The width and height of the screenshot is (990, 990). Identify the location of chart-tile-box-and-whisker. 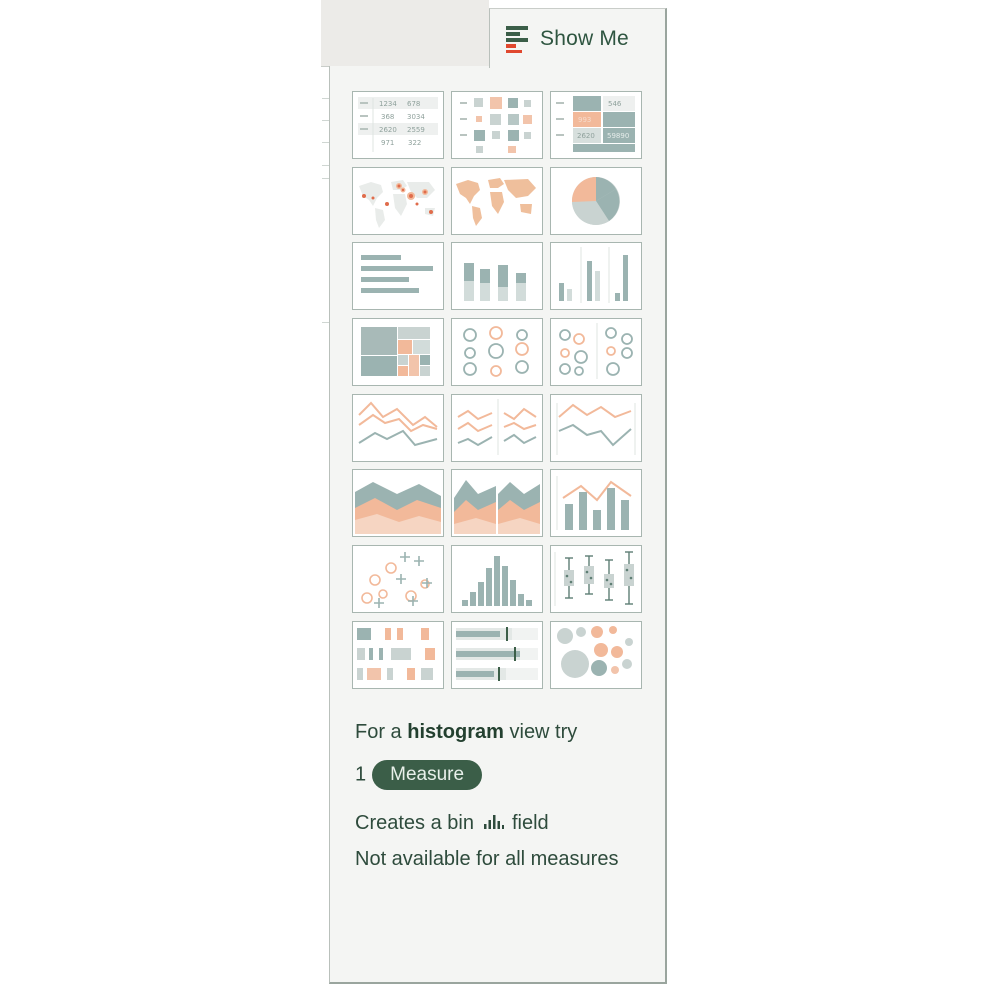
(596, 579).